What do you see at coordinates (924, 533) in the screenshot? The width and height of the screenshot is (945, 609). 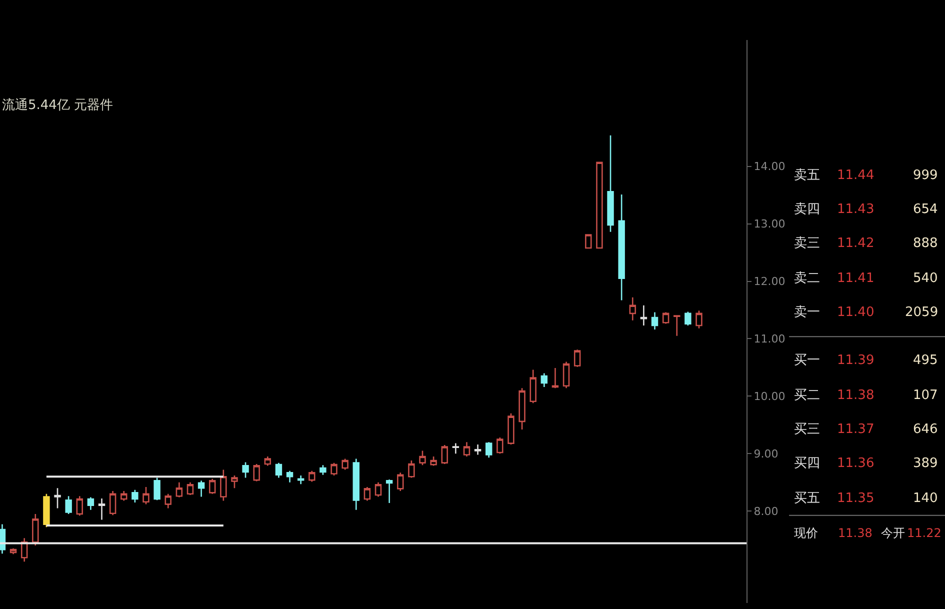 I see `text: 11.22` at bounding box center [924, 533].